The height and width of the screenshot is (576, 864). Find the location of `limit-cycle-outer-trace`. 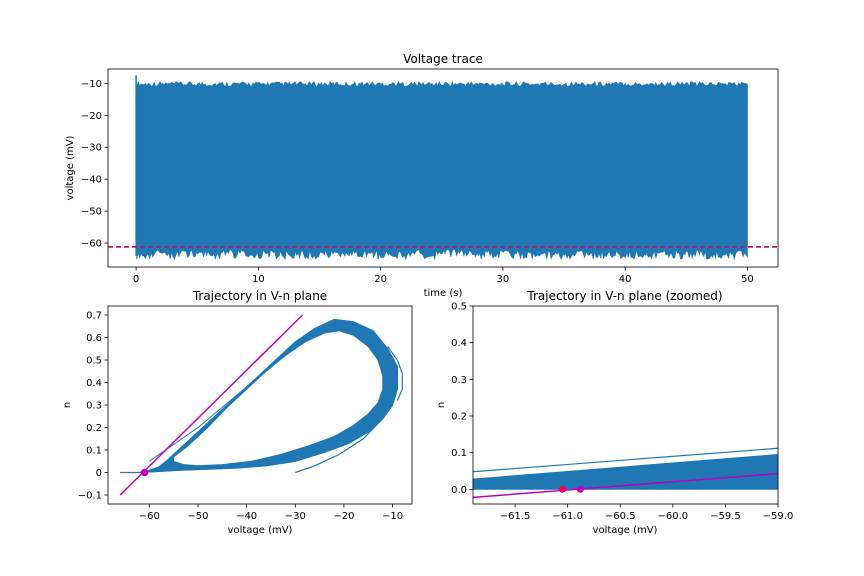

limit-cycle-outer-trace is located at coordinates (259, 396).